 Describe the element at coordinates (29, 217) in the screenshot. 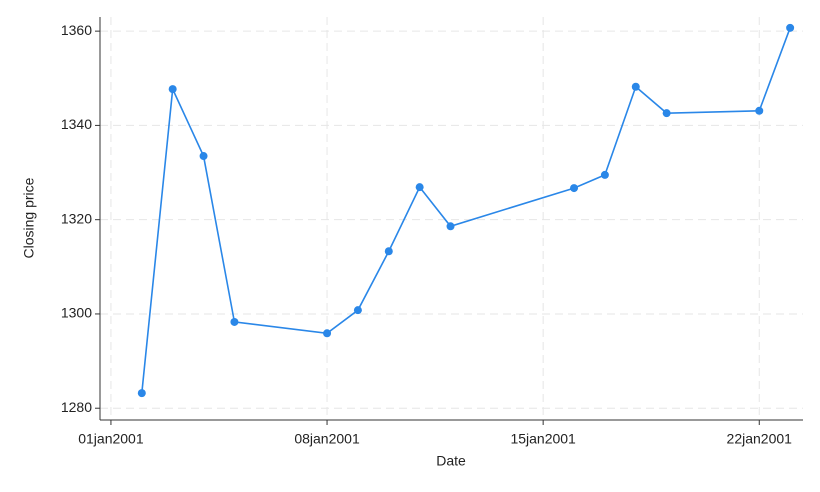

I see `y-axis-title: Closing price` at that location.